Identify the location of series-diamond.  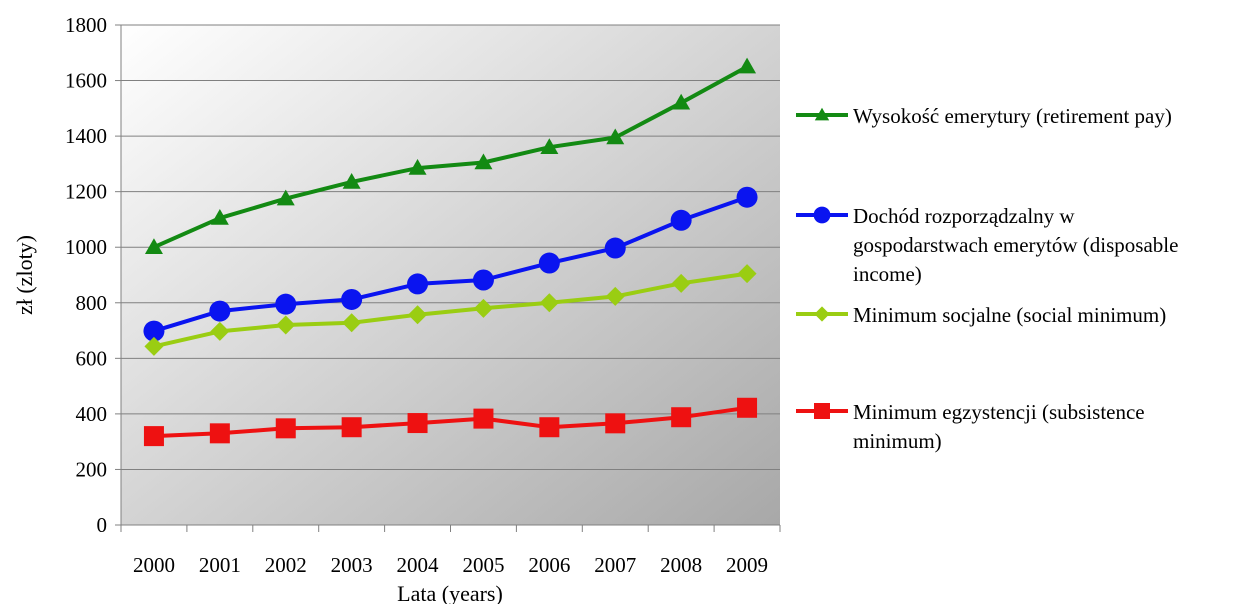
(450, 310).